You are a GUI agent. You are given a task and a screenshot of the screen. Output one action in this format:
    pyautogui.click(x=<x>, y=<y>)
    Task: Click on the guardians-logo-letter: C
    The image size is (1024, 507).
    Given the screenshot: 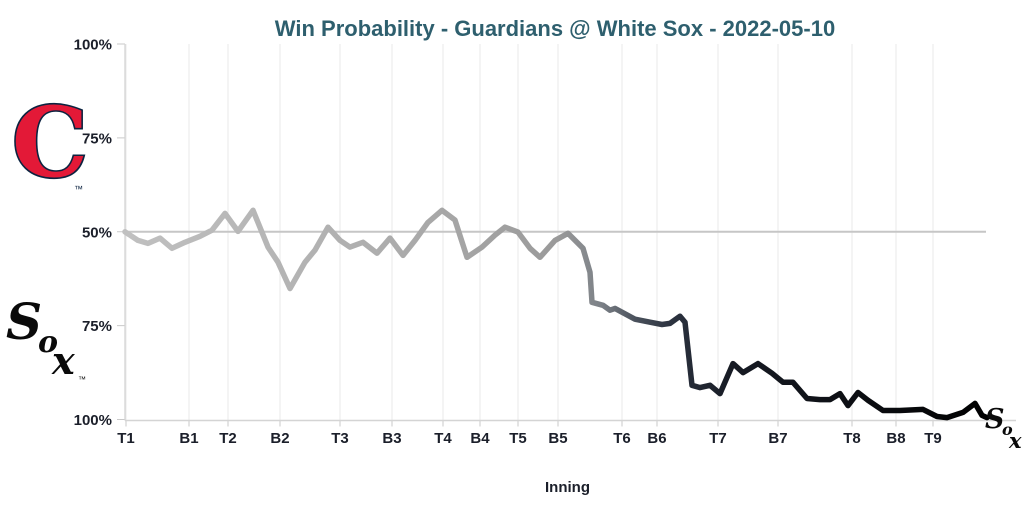 What is the action you would take?
    pyautogui.click(x=50, y=145)
    